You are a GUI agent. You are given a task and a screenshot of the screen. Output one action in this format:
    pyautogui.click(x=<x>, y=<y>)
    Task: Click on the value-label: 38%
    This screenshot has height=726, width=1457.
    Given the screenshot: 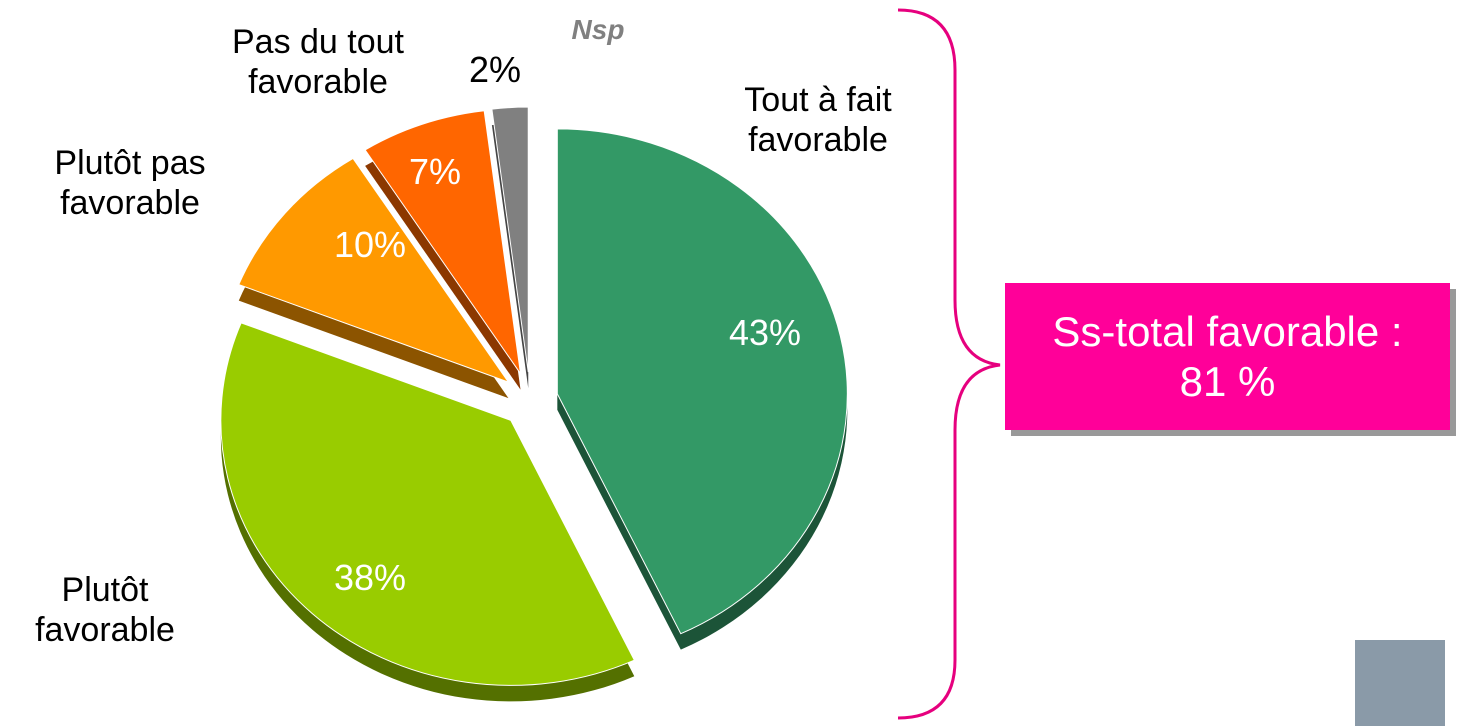 What is the action you would take?
    pyautogui.click(x=370, y=577)
    